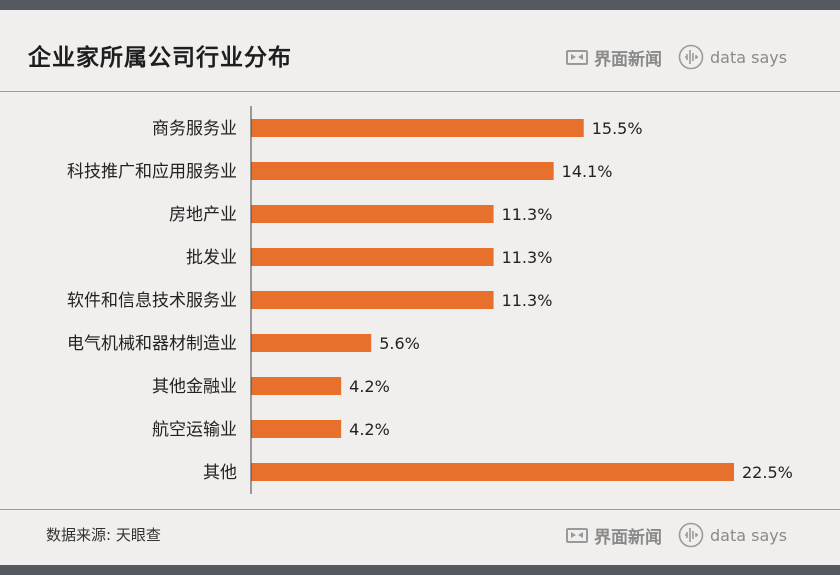 Image resolution: width=840 pixels, height=575 pixels. What do you see at coordinates (767, 472) in the screenshot?
I see `value-label: 22.5%` at bounding box center [767, 472].